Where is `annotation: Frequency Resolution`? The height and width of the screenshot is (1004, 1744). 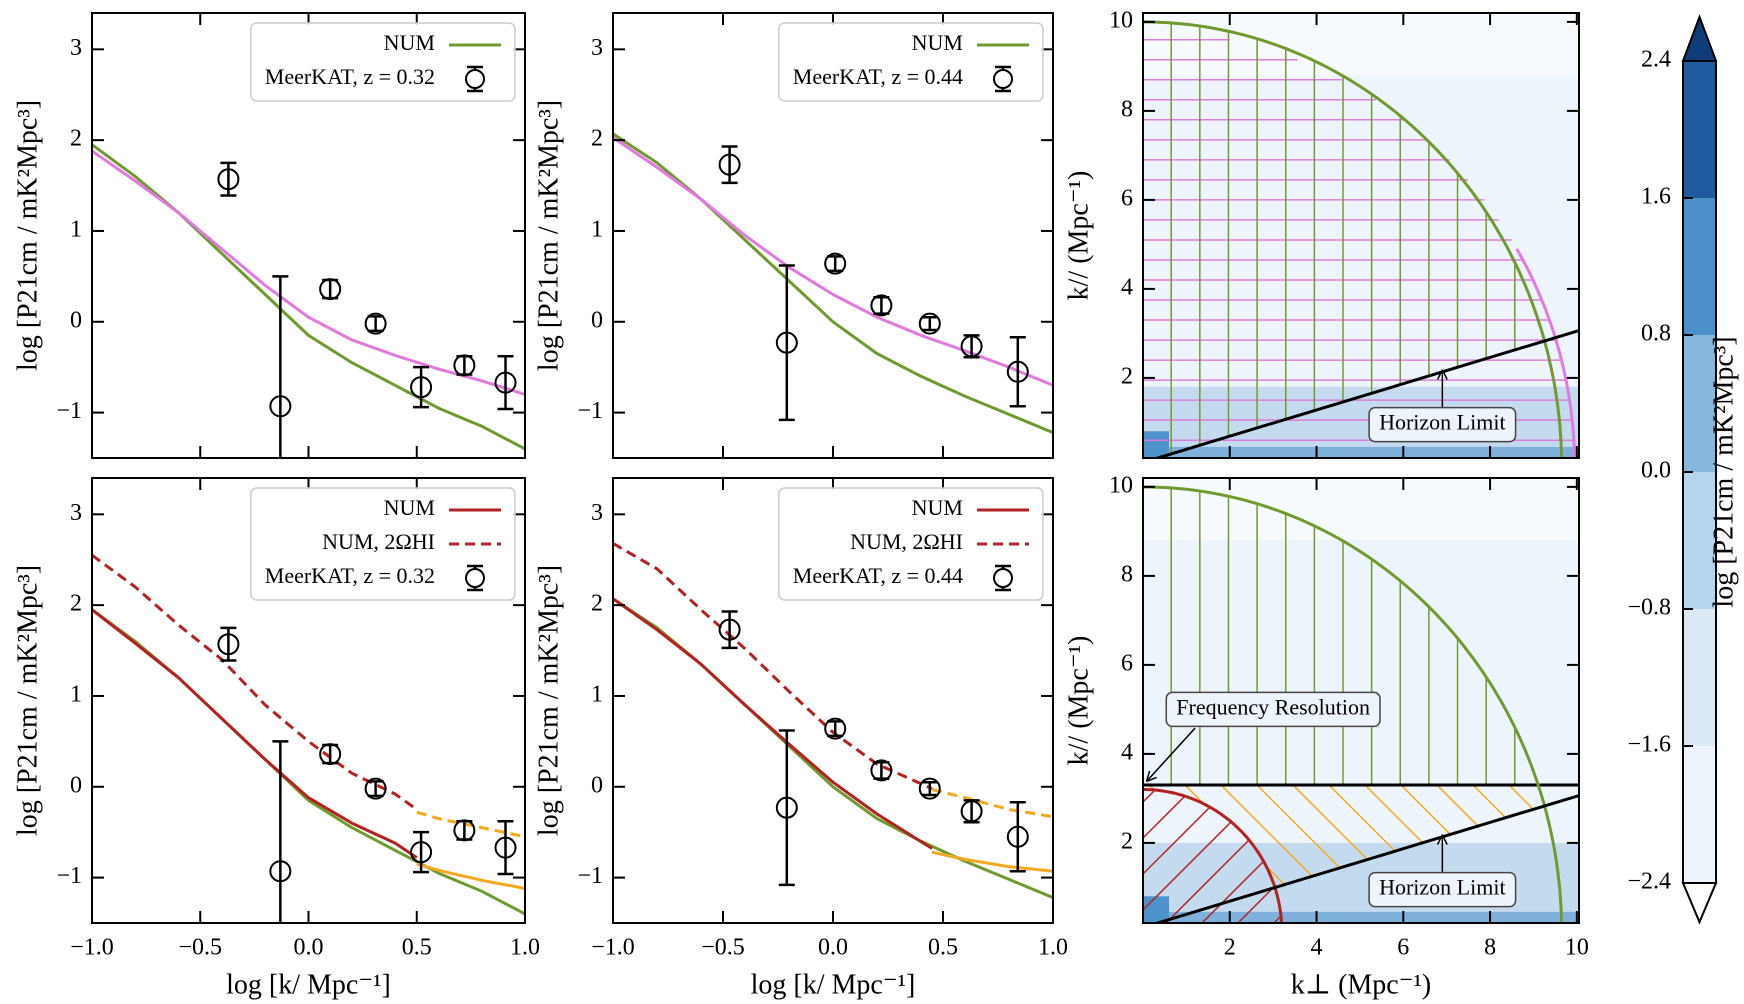 annotation: Frequency Resolution is located at coordinates (1273, 706).